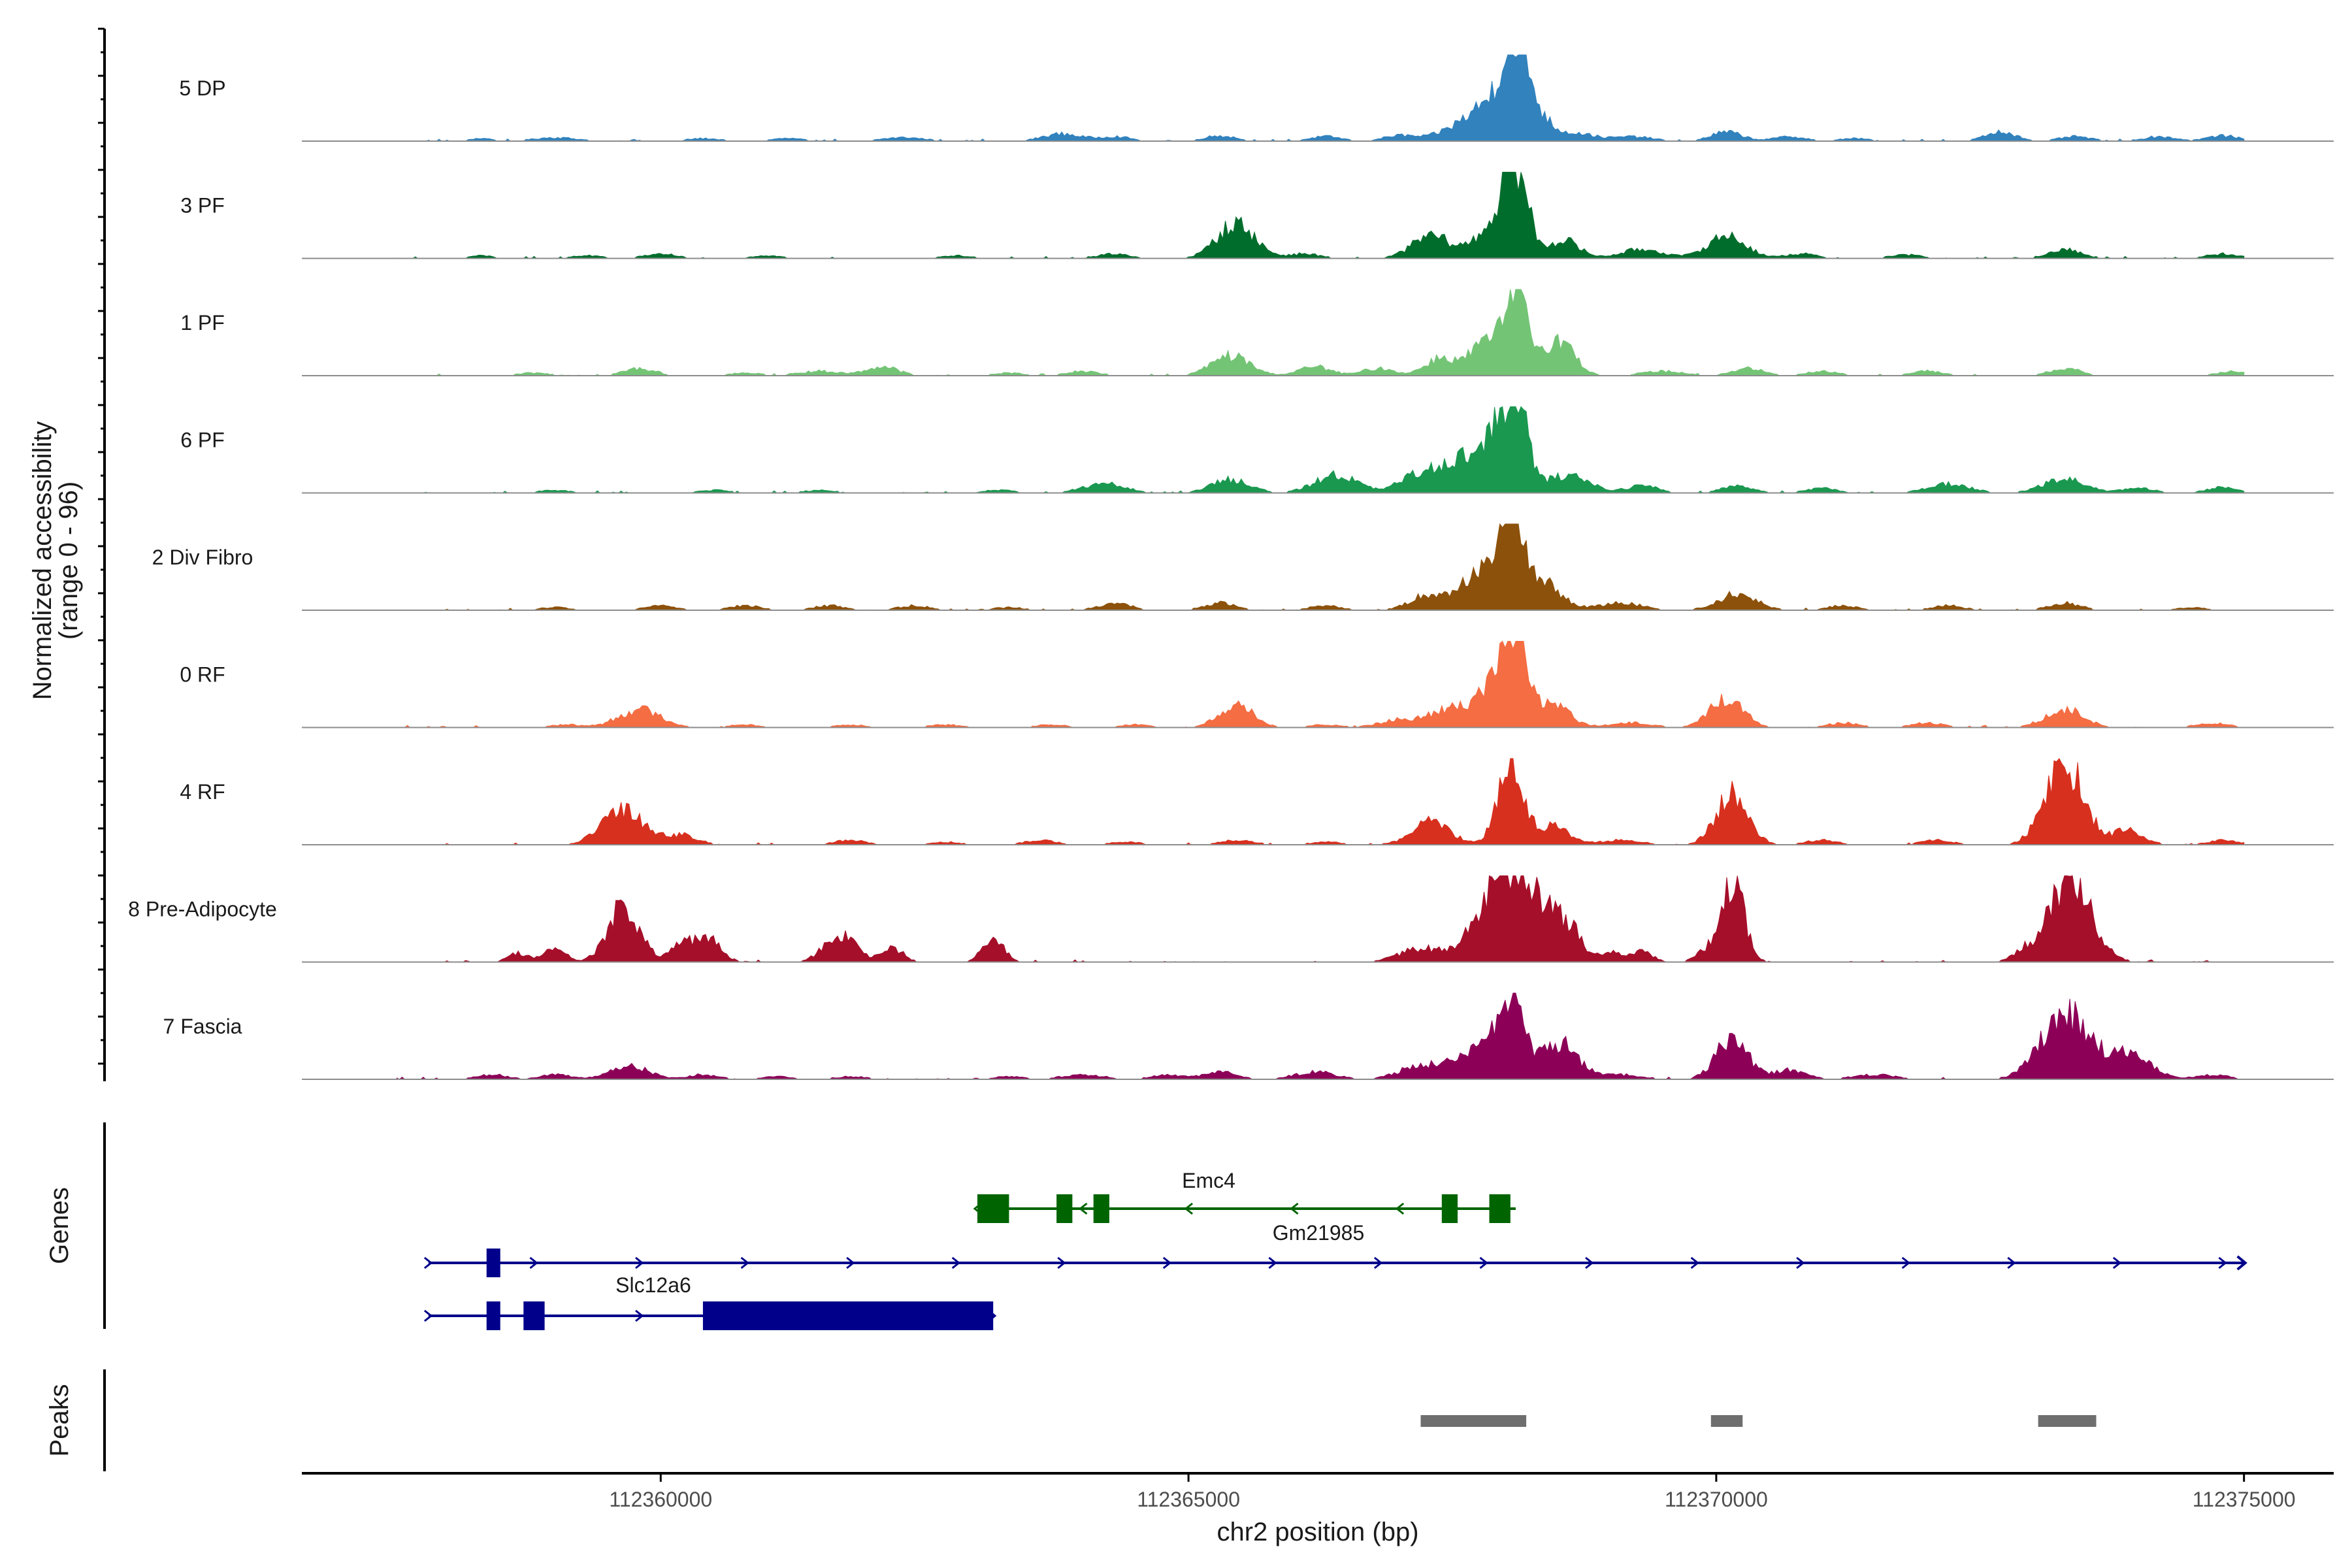  Describe the element at coordinates (1335, 1249) in the screenshot. I see `gene-model: Gm21985` at that location.